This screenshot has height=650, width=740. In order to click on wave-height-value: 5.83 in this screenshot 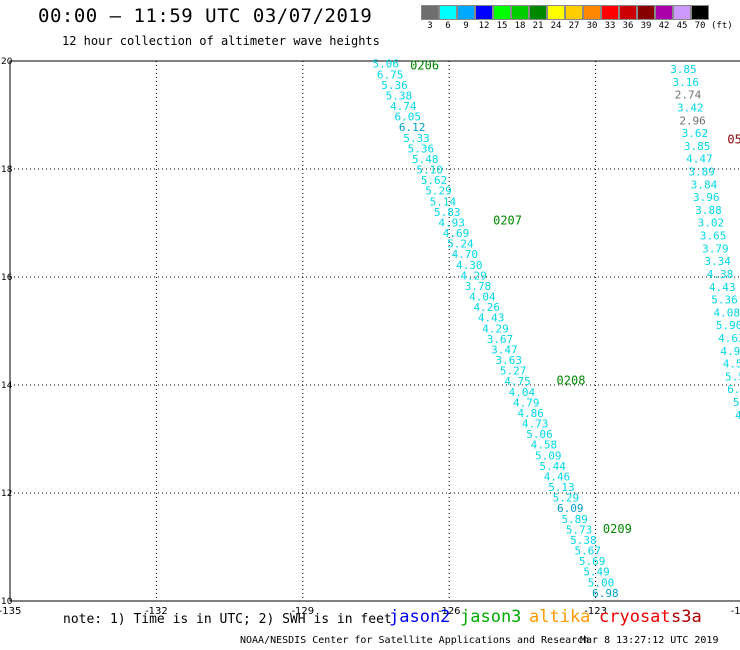, I will do `click(447, 212)`.